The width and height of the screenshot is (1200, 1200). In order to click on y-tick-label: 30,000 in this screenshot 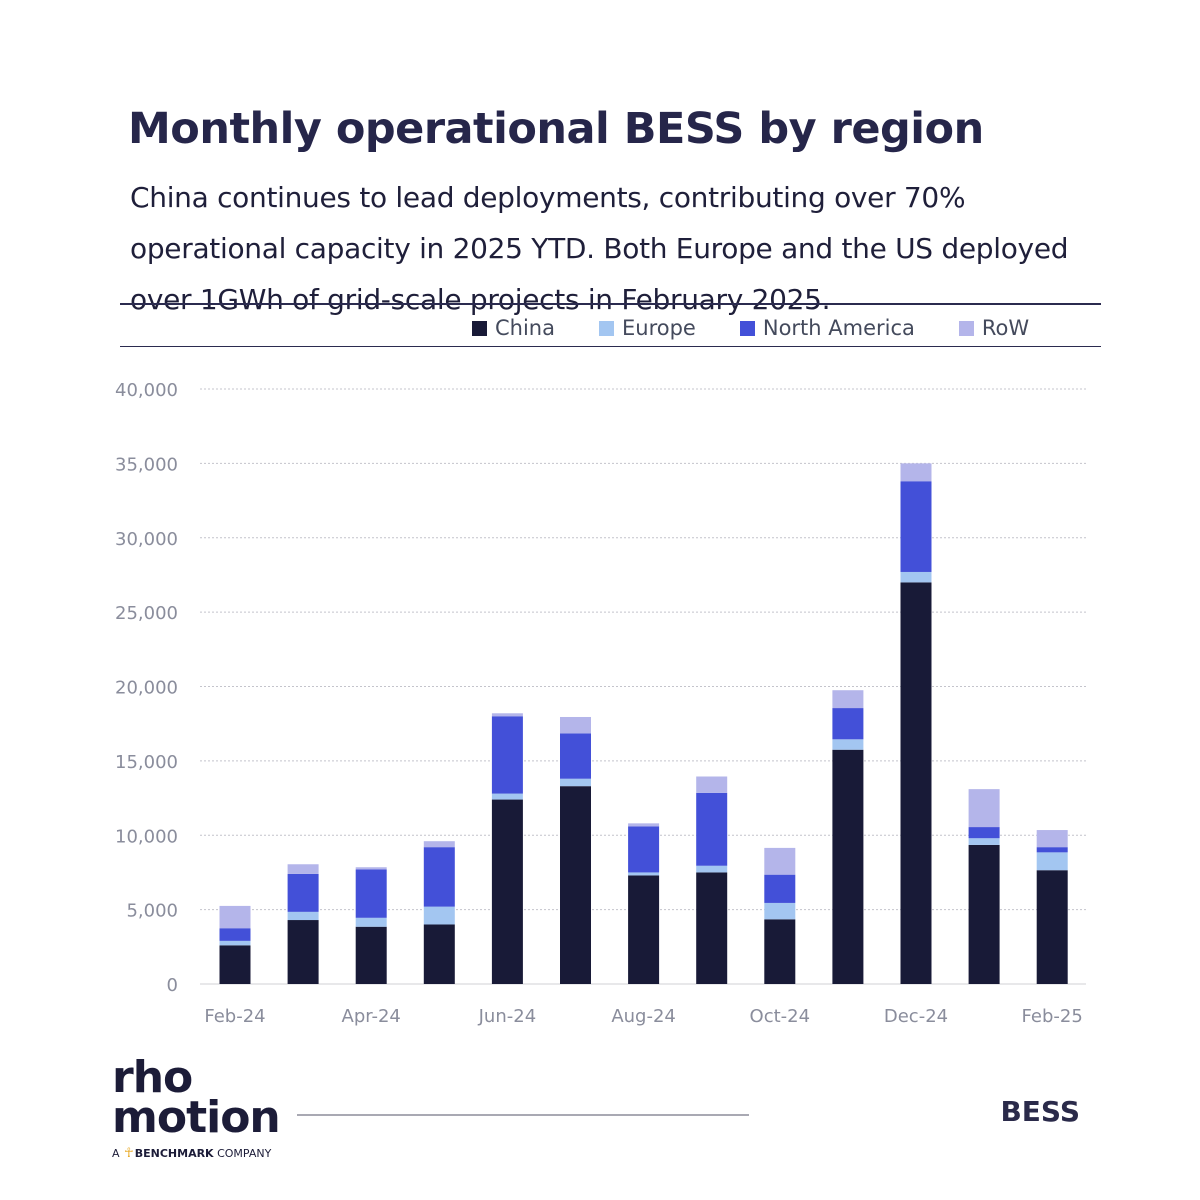, I will do `click(146, 539)`.